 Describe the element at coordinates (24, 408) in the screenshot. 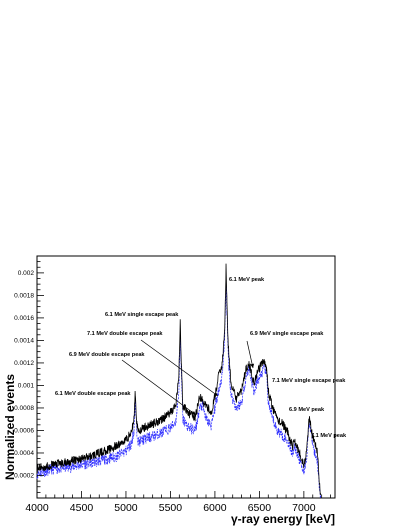

I see `y-tick-label: 0.0008` at that location.